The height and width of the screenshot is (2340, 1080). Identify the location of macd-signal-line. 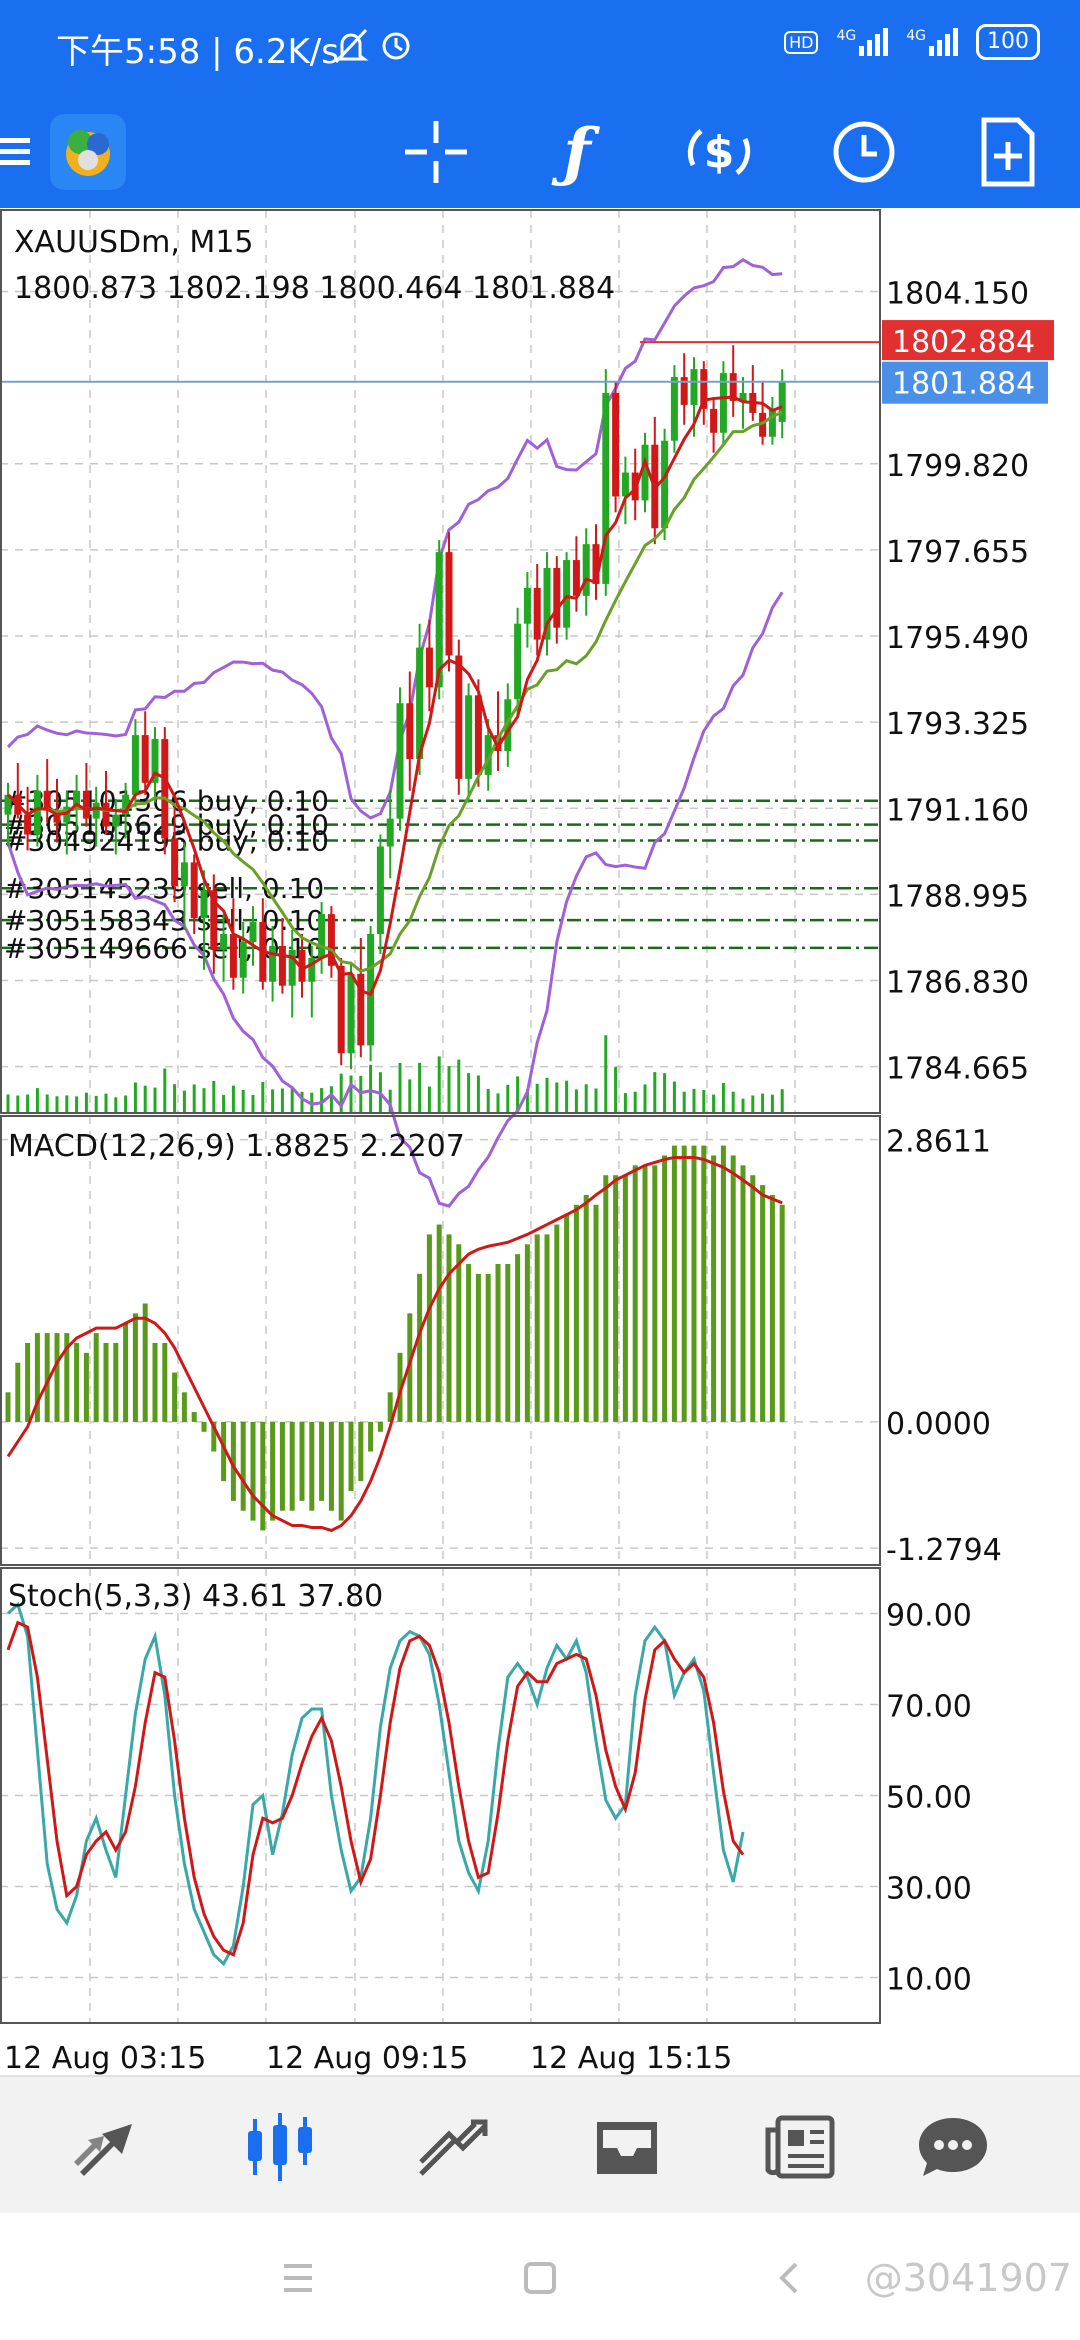
(394, 1344).